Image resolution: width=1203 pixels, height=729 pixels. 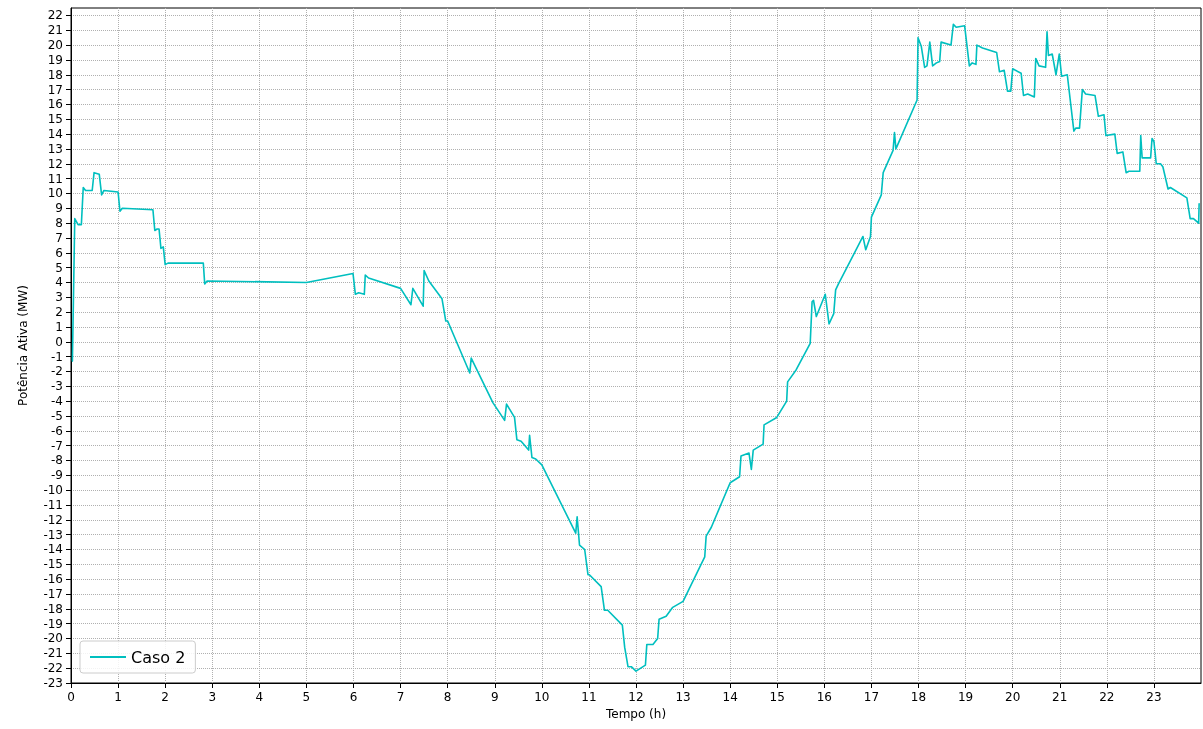 What do you see at coordinates (636, 697) in the screenshot?
I see `x-tick-label: 12` at bounding box center [636, 697].